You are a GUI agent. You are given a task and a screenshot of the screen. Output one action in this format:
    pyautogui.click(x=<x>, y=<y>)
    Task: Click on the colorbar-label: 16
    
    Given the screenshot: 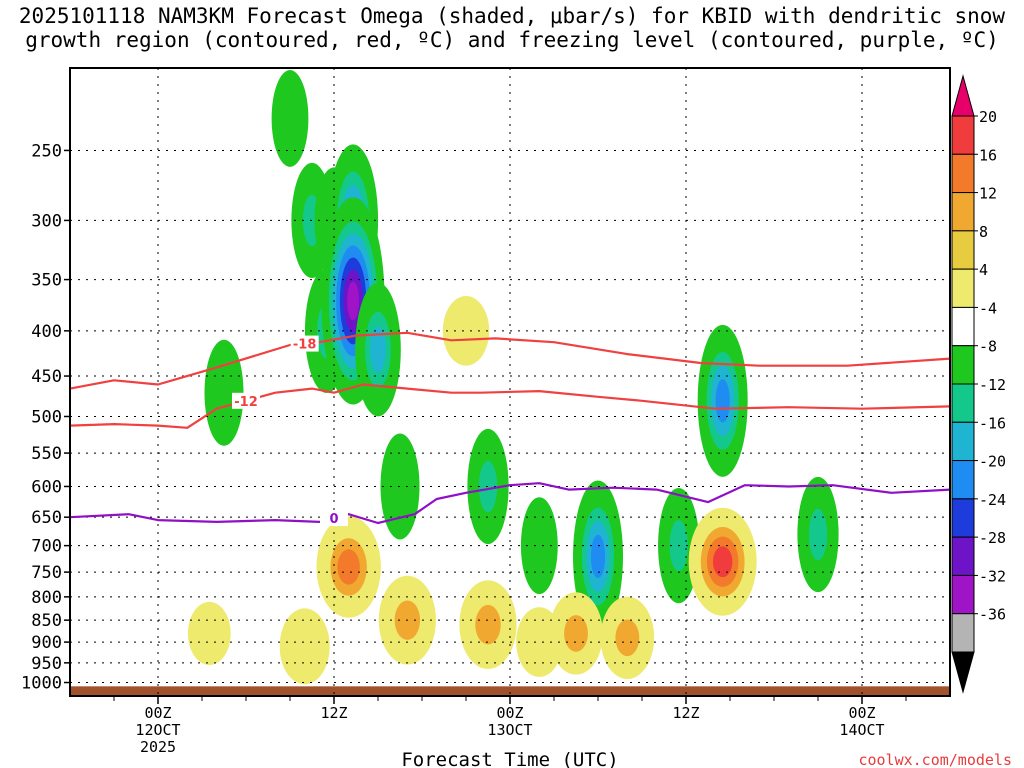 What is the action you would take?
    pyautogui.click(x=988, y=155)
    